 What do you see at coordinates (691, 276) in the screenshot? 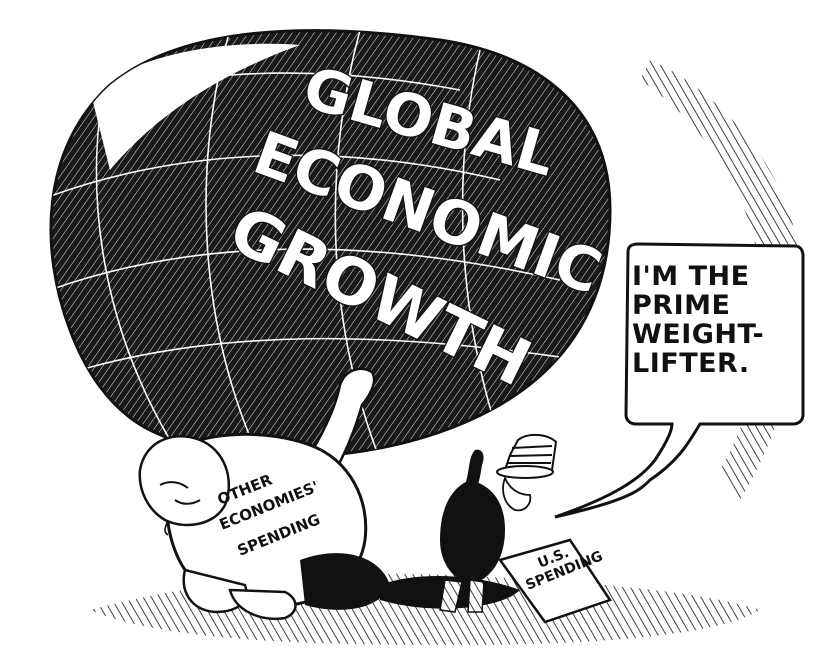
I see `speech-line-1: I'M THE` at bounding box center [691, 276].